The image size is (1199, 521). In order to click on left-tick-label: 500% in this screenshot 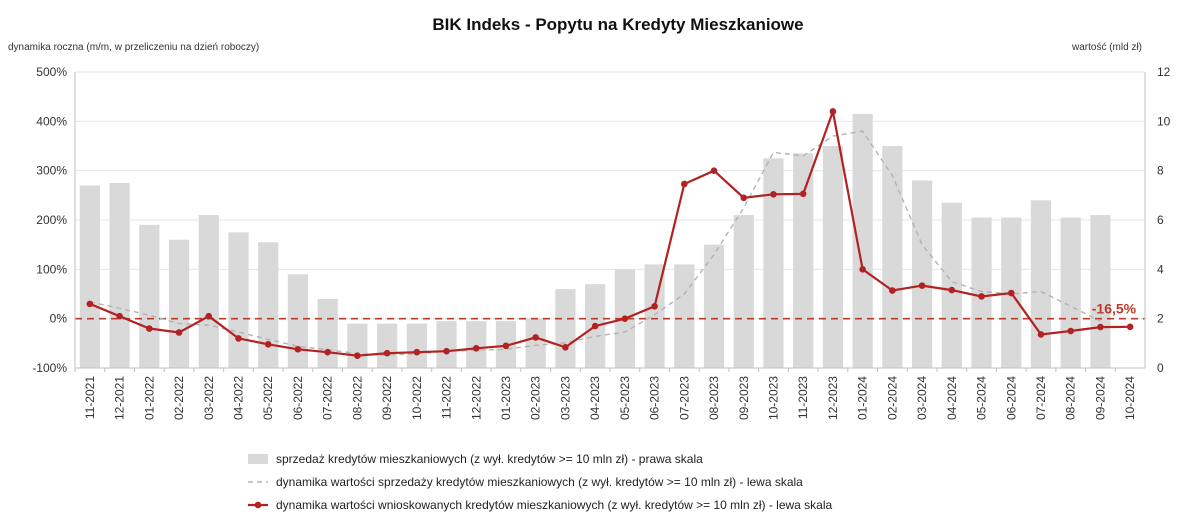, I will do `click(51, 72)`.